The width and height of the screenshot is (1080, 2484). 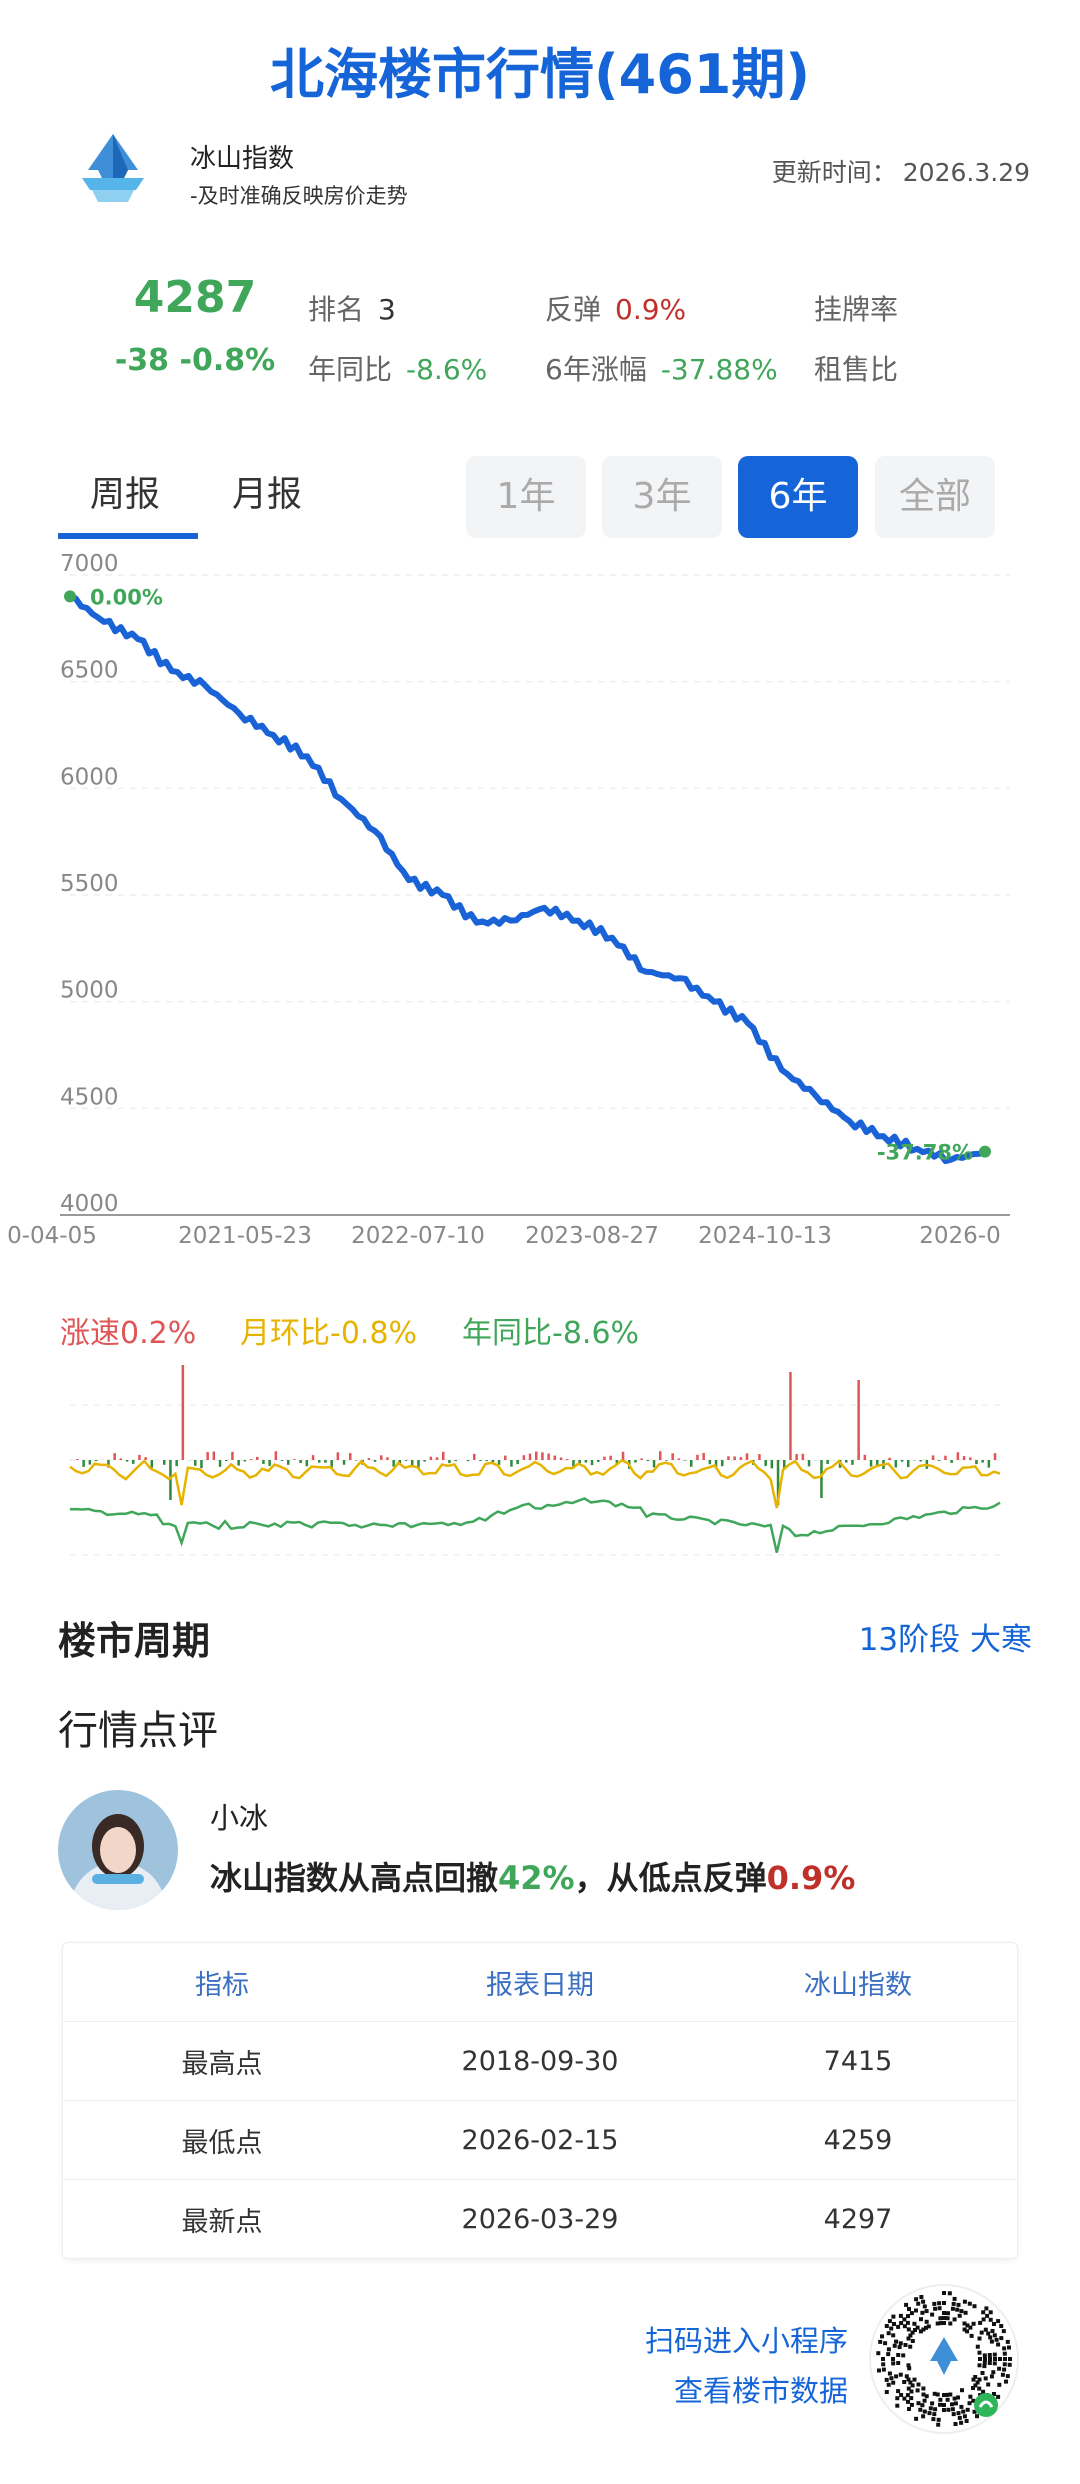 What do you see at coordinates (760, 2391) in the screenshot?
I see `cta-line-2: 查看楼市数据` at bounding box center [760, 2391].